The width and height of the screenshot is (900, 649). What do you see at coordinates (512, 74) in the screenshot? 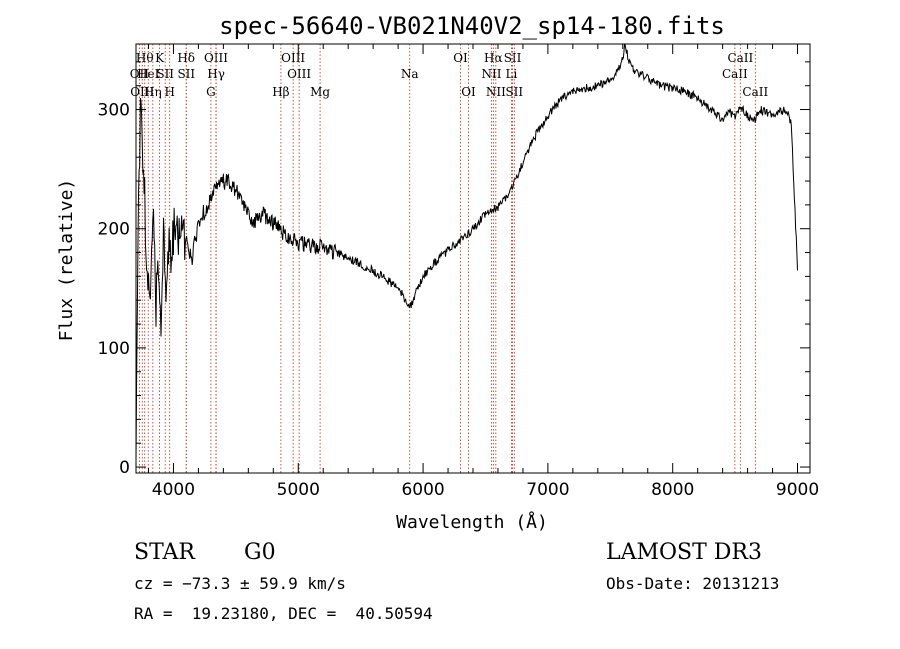
I see `line-marker-label: Li` at bounding box center [512, 74].